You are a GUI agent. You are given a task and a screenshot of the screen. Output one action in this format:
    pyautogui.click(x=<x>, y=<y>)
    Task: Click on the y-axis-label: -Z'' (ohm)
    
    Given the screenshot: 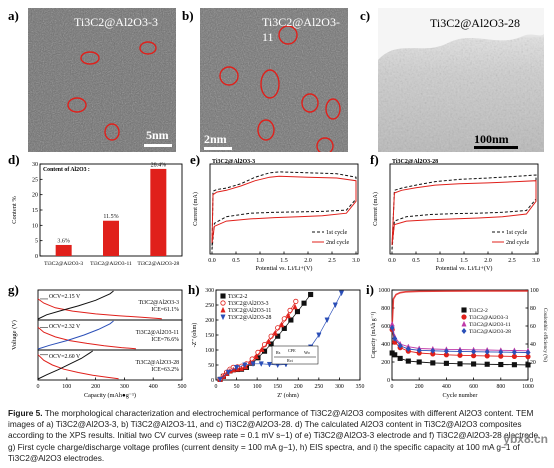 What is the action you would take?
    pyautogui.click(x=194, y=335)
    